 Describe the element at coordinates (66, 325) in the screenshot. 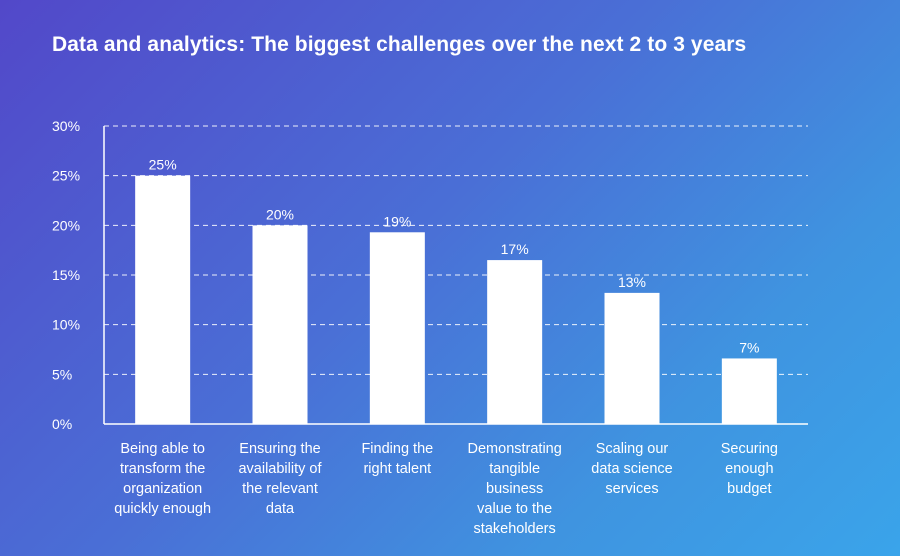

I see `y-tick-label: 10%` at that location.